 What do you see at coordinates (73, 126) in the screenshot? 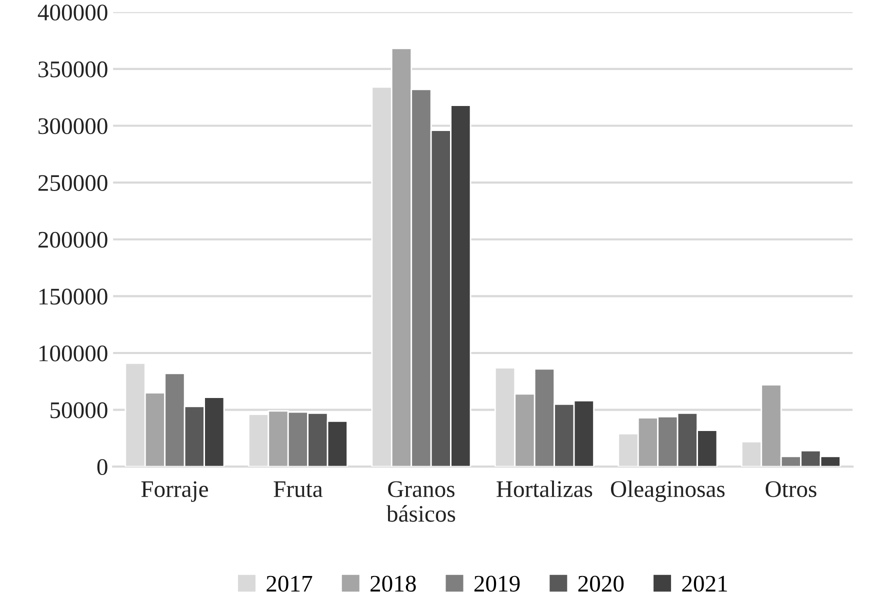
I see `y-tick-label: 300000` at bounding box center [73, 126].